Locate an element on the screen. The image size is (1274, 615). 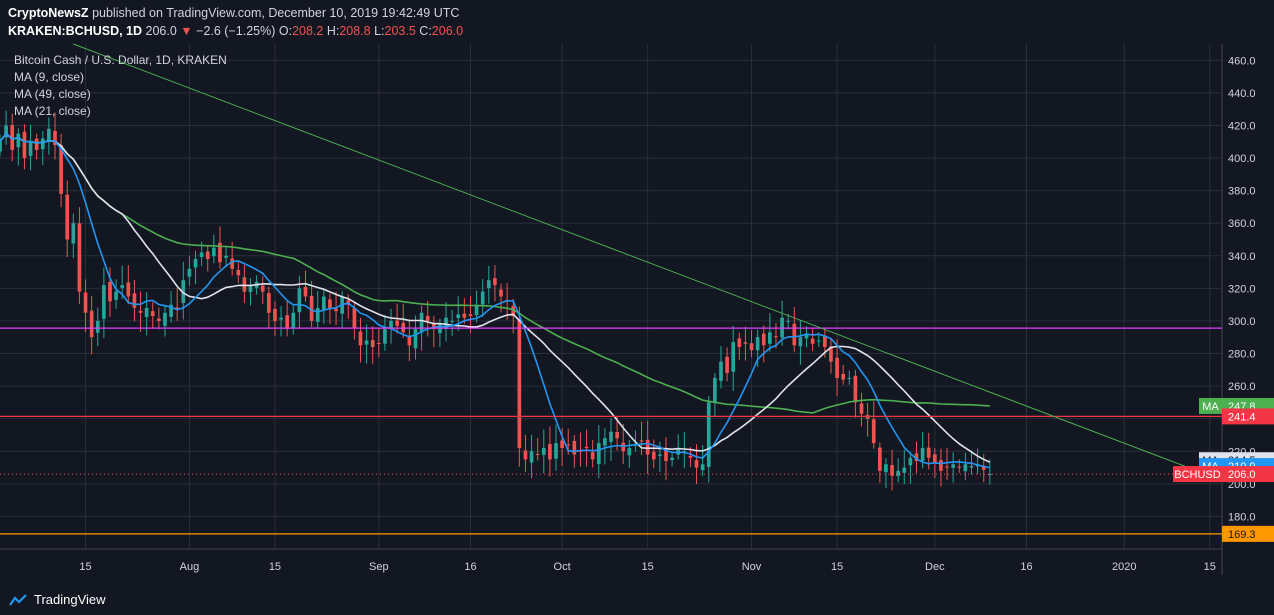
legend-ma-21: MA (21, close) is located at coordinates (52, 111).